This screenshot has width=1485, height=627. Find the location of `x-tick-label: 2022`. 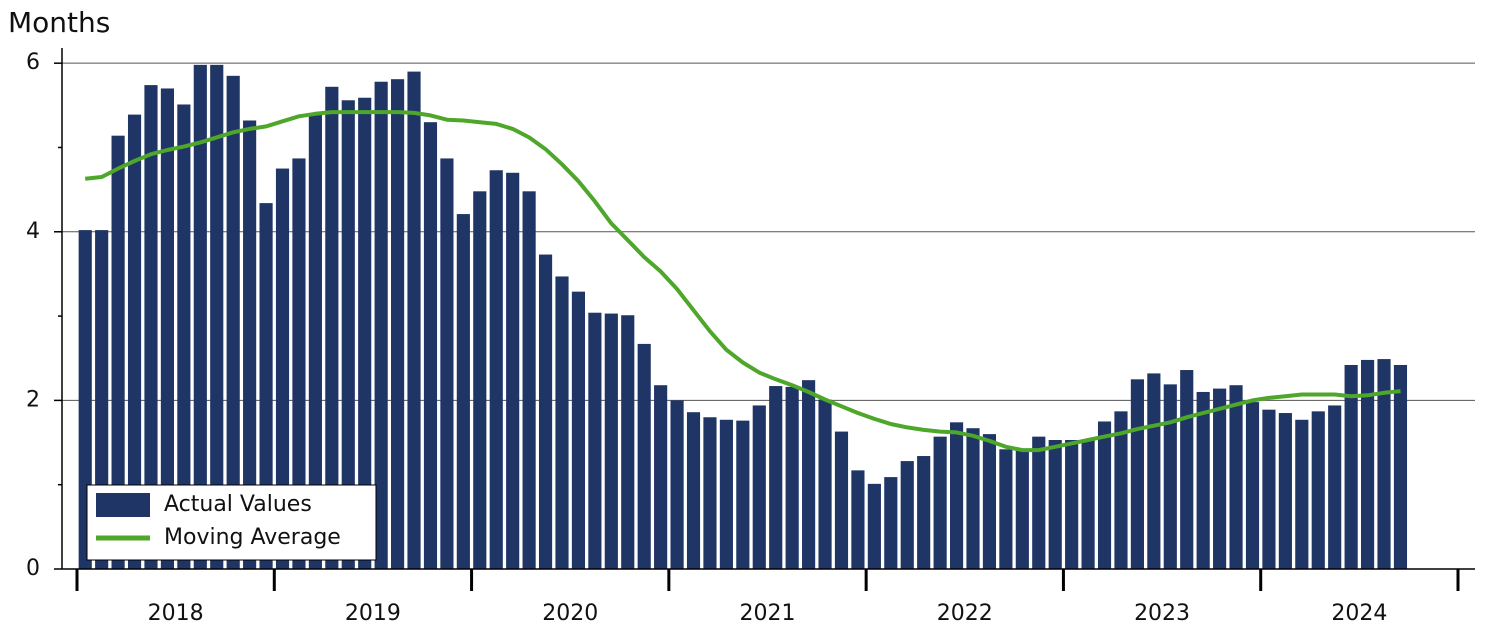

x-tick-label: 2022 is located at coordinates (965, 613).